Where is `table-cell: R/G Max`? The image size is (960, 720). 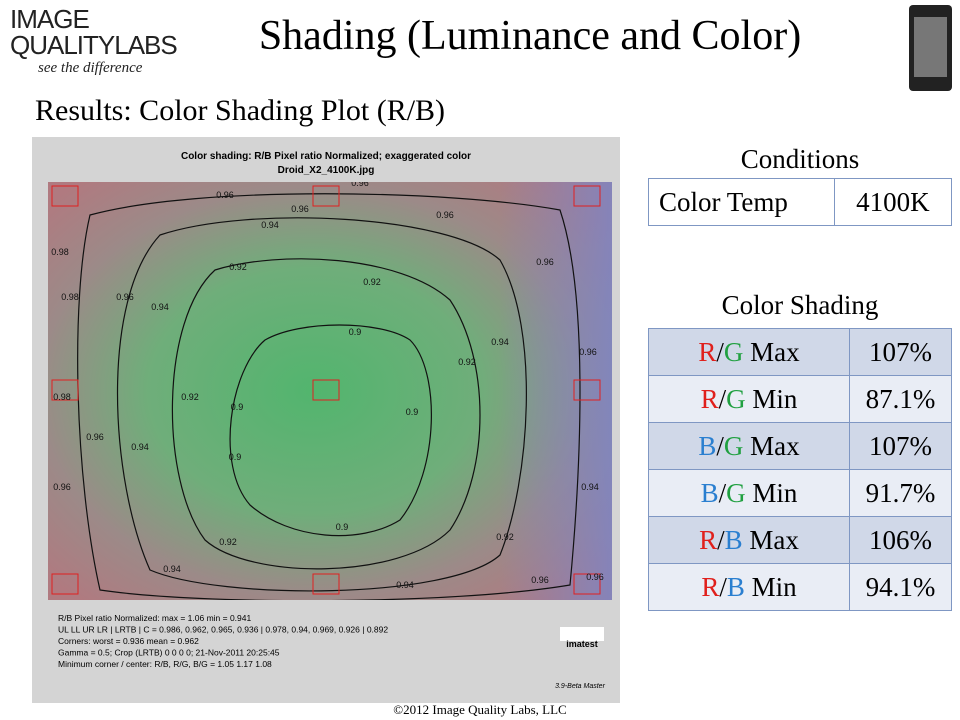
table-cell: R/G Max is located at coordinates (749, 352).